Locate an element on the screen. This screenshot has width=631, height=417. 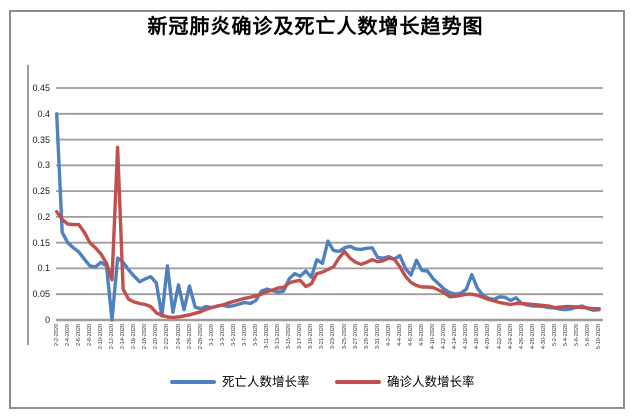
legend-item-confirmed-growth-rate: 确诊人数增长率 is located at coordinates (405, 382).